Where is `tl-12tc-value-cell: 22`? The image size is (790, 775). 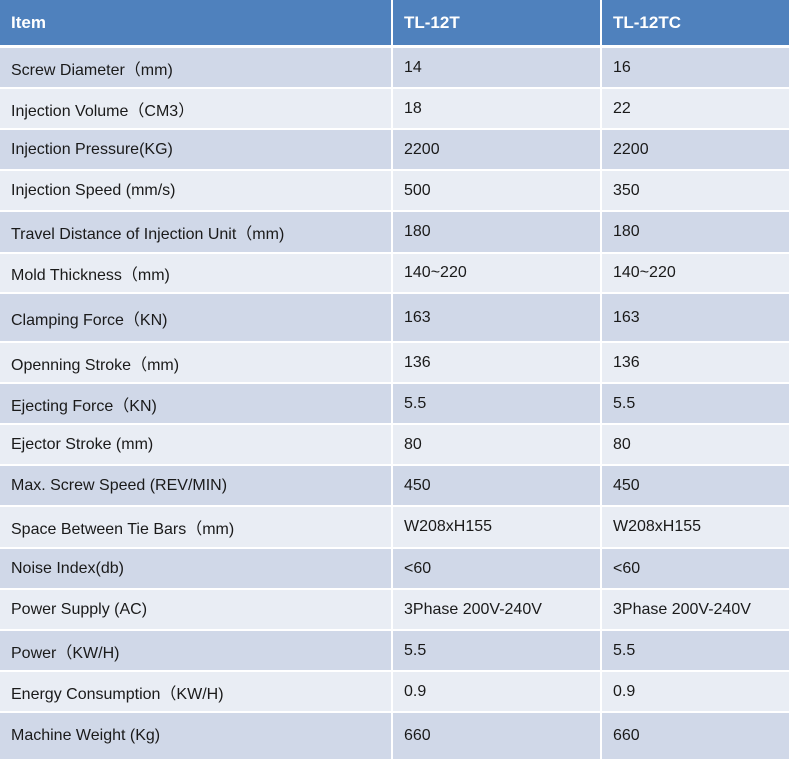 tl-12tc-value-cell: 22 is located at coordinates (695, 109).